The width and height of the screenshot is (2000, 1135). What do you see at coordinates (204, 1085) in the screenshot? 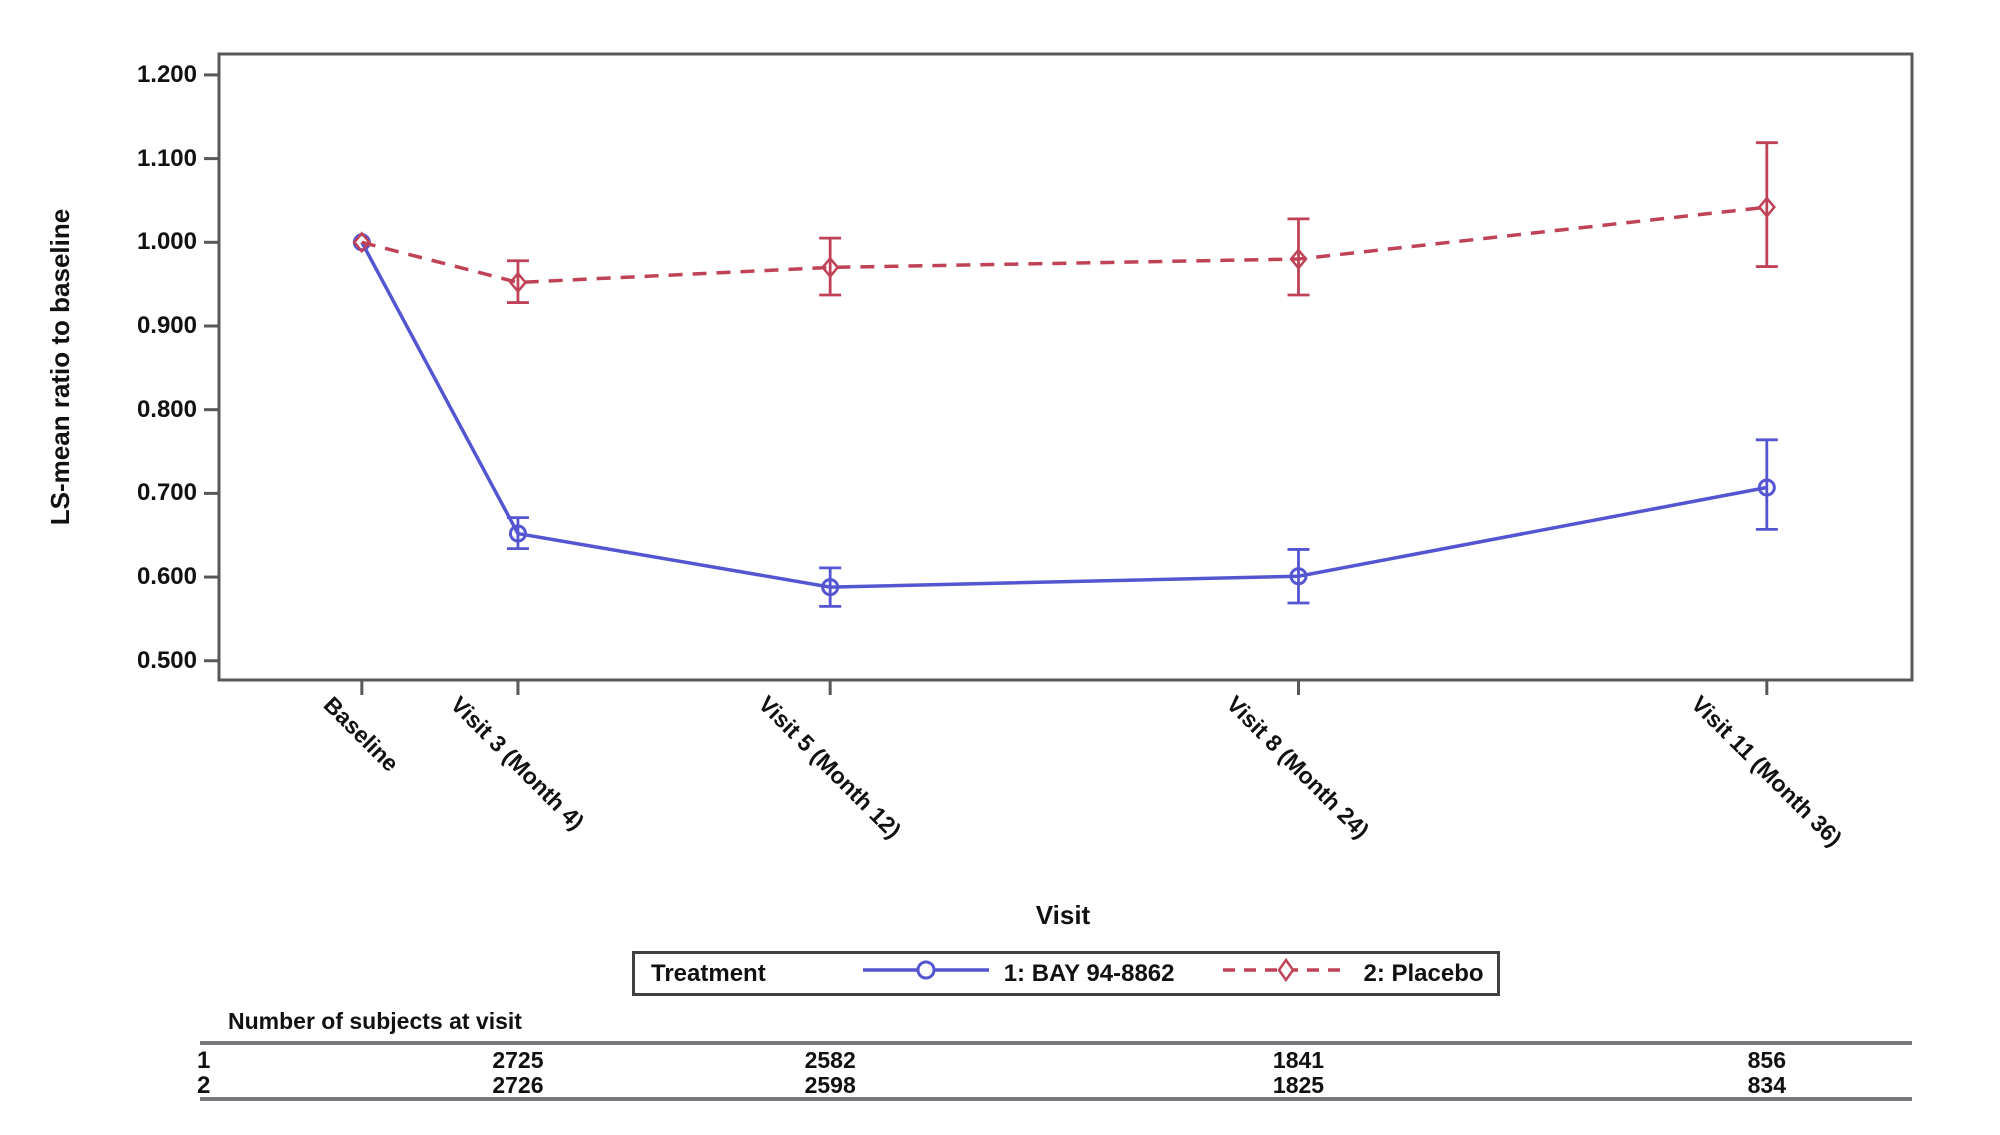
I see `table-row-label: 2` at bounding box center [204, 1085].